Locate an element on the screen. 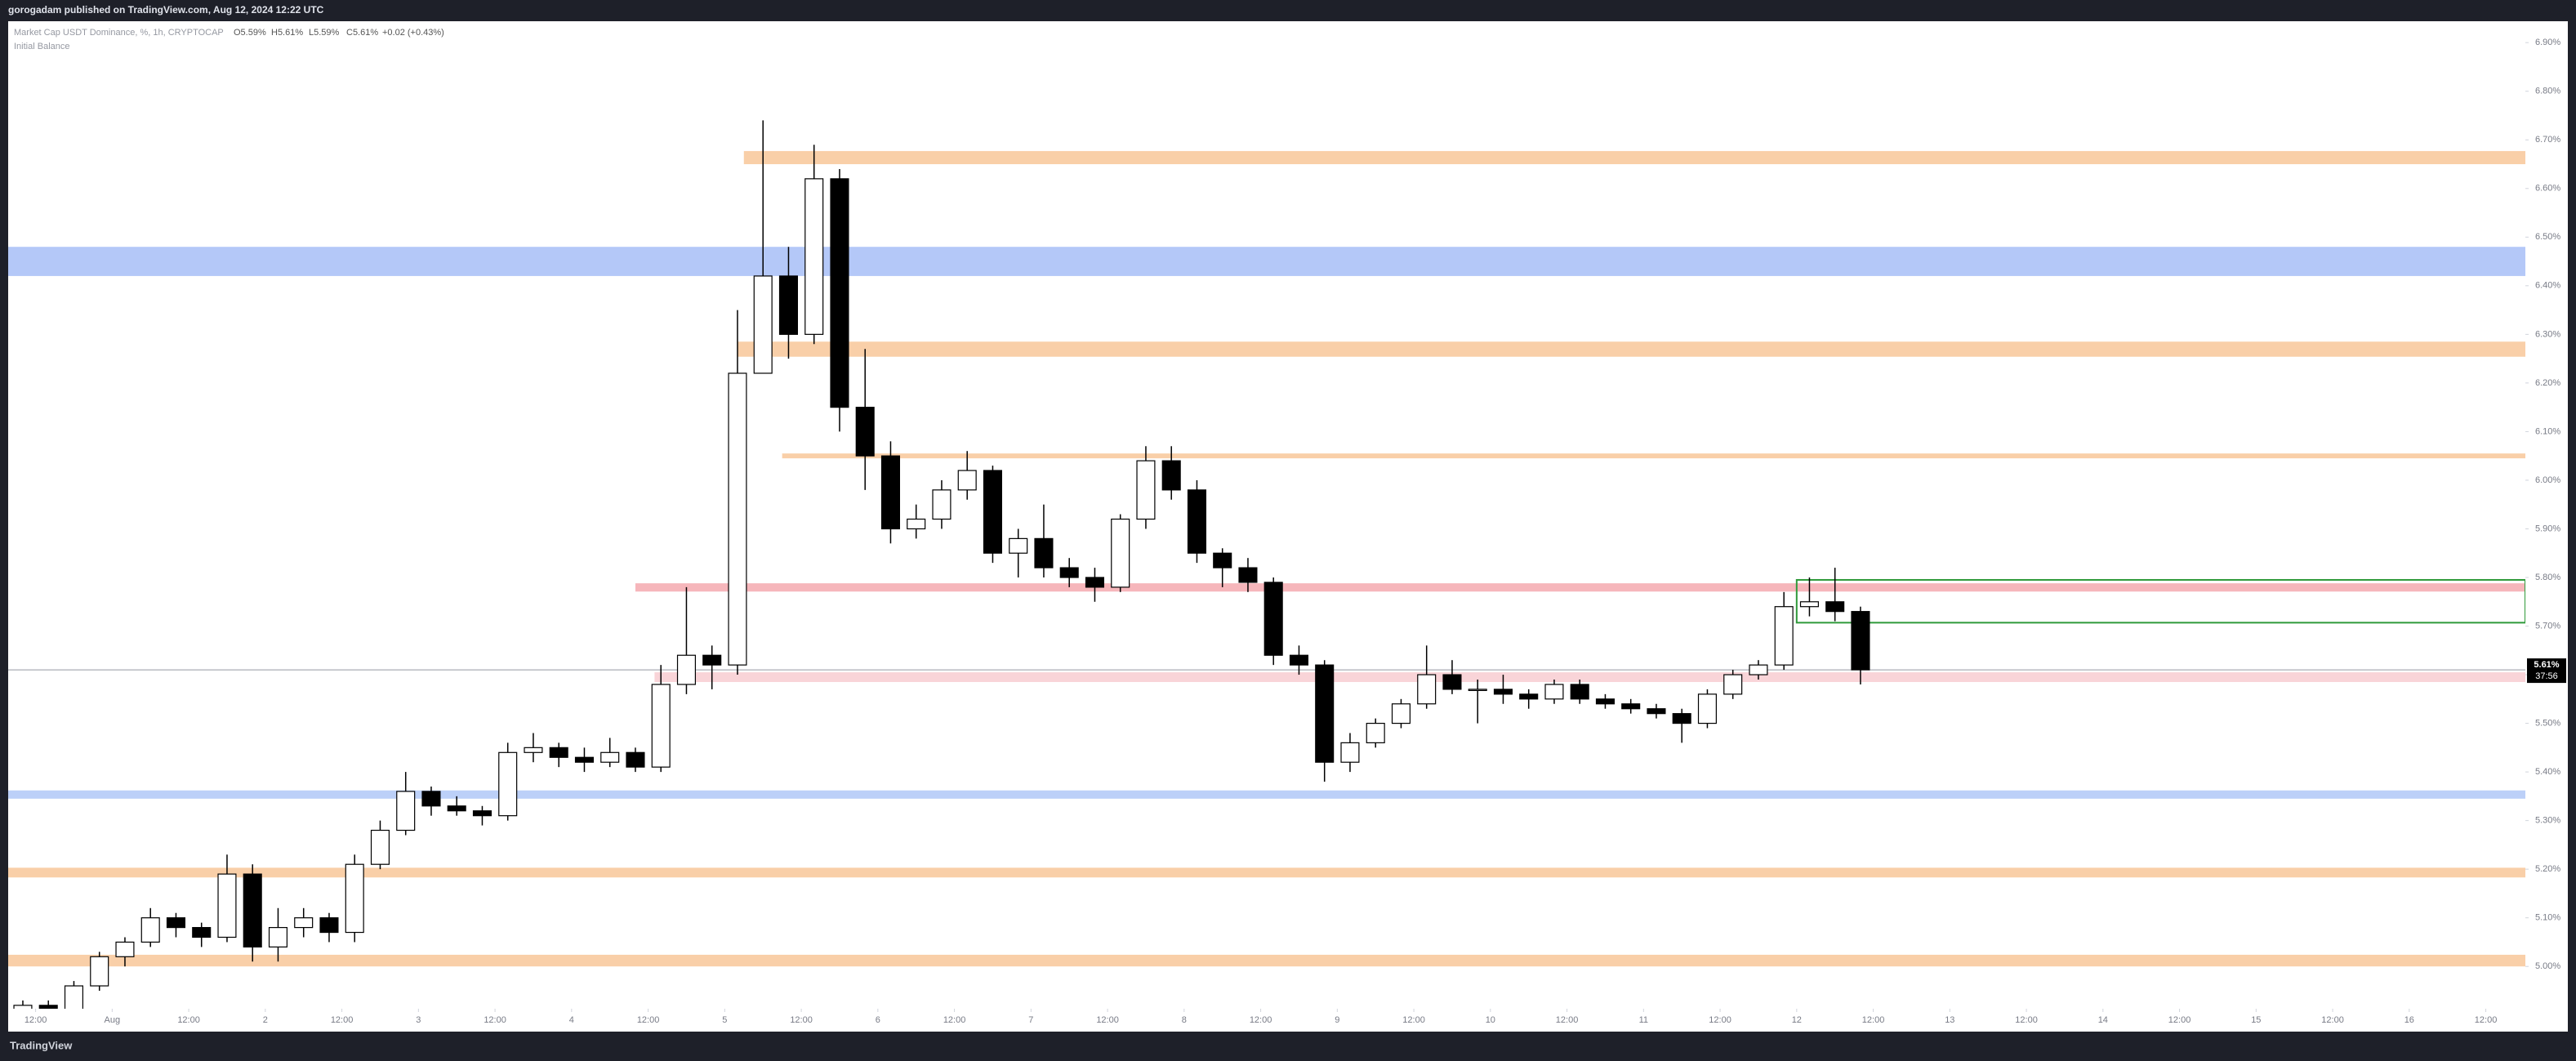 The image size is (2576, 1061). x-tick-label: 9 is located at coordinates (1337, 1020).